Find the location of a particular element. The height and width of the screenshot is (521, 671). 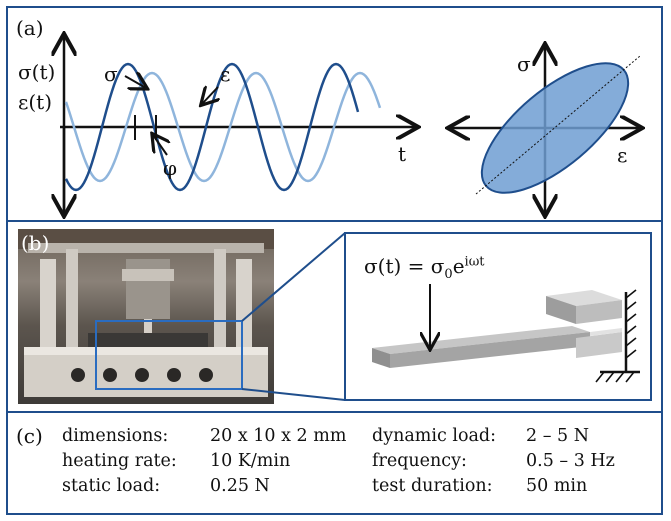

divider-a-b is located at coordinates (334, 221).